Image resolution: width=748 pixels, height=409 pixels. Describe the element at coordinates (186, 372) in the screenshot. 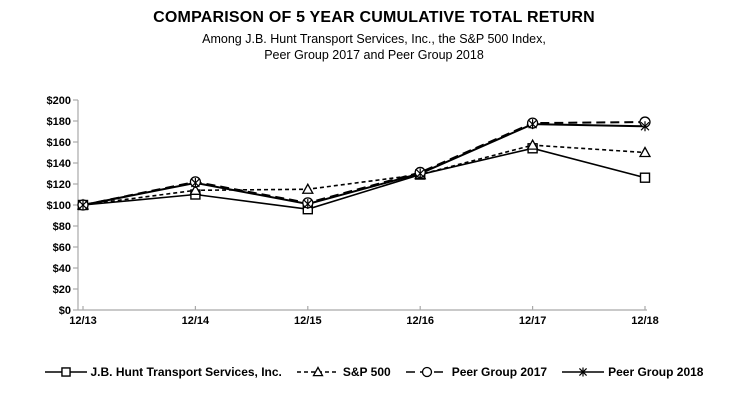

I see `legend-label: J.B. Hunt Transport Services, Inc.` at that location.